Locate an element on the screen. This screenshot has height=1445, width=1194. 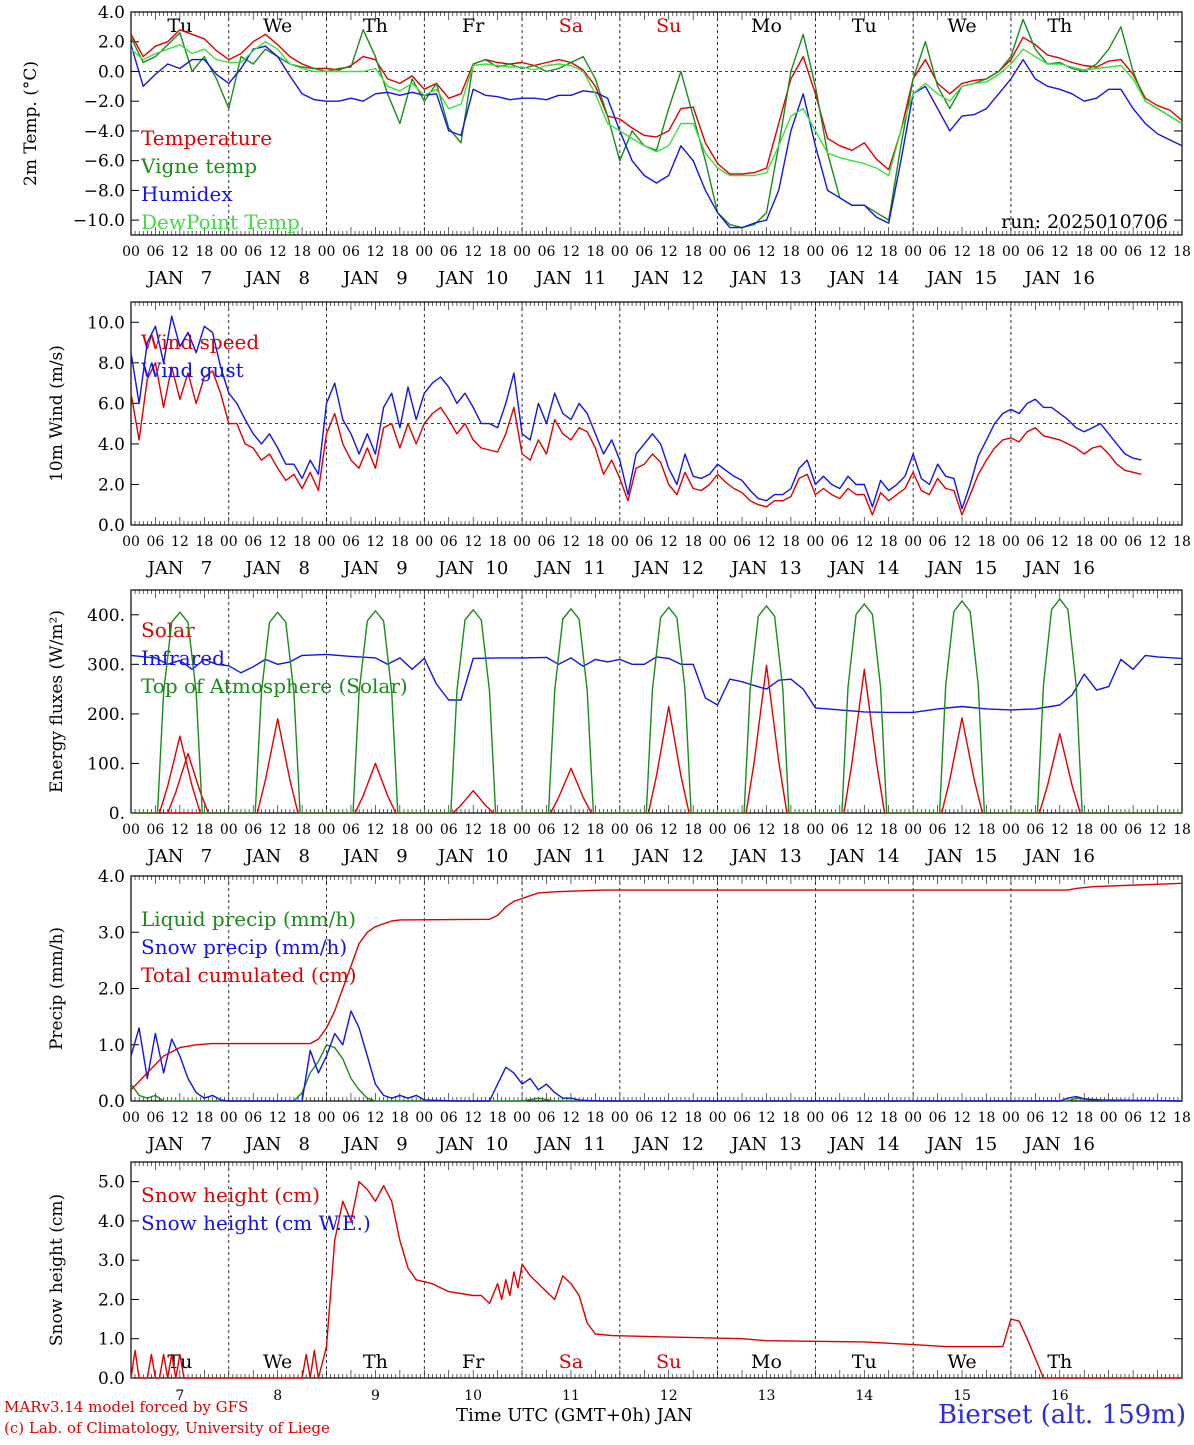
y-tick-label: −8.0 is located at coordinates (104, 191).